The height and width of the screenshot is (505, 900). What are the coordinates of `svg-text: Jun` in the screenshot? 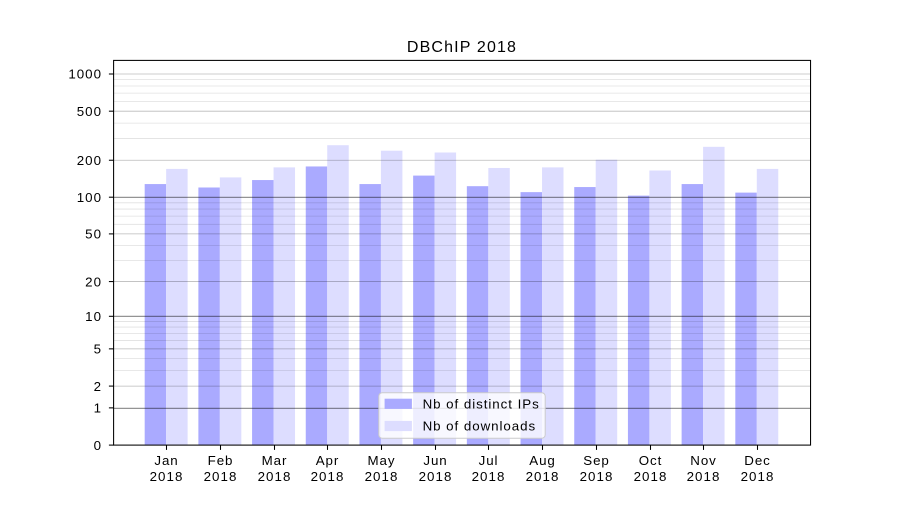 It's located at (435, 460).